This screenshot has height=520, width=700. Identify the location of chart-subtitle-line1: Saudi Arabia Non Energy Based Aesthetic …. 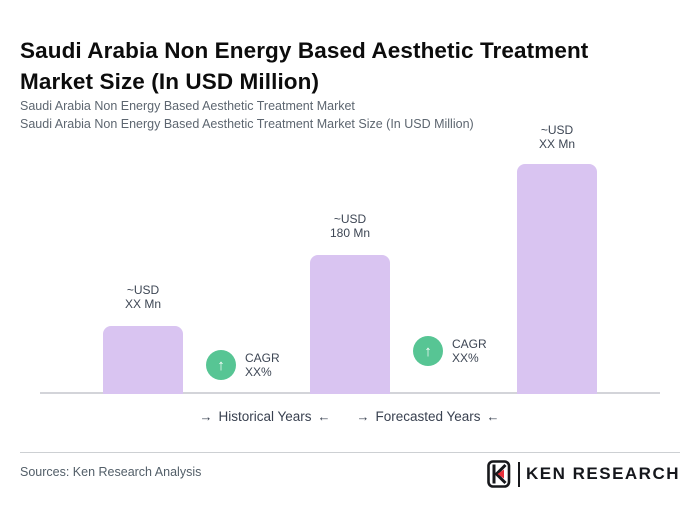
(187, 106).